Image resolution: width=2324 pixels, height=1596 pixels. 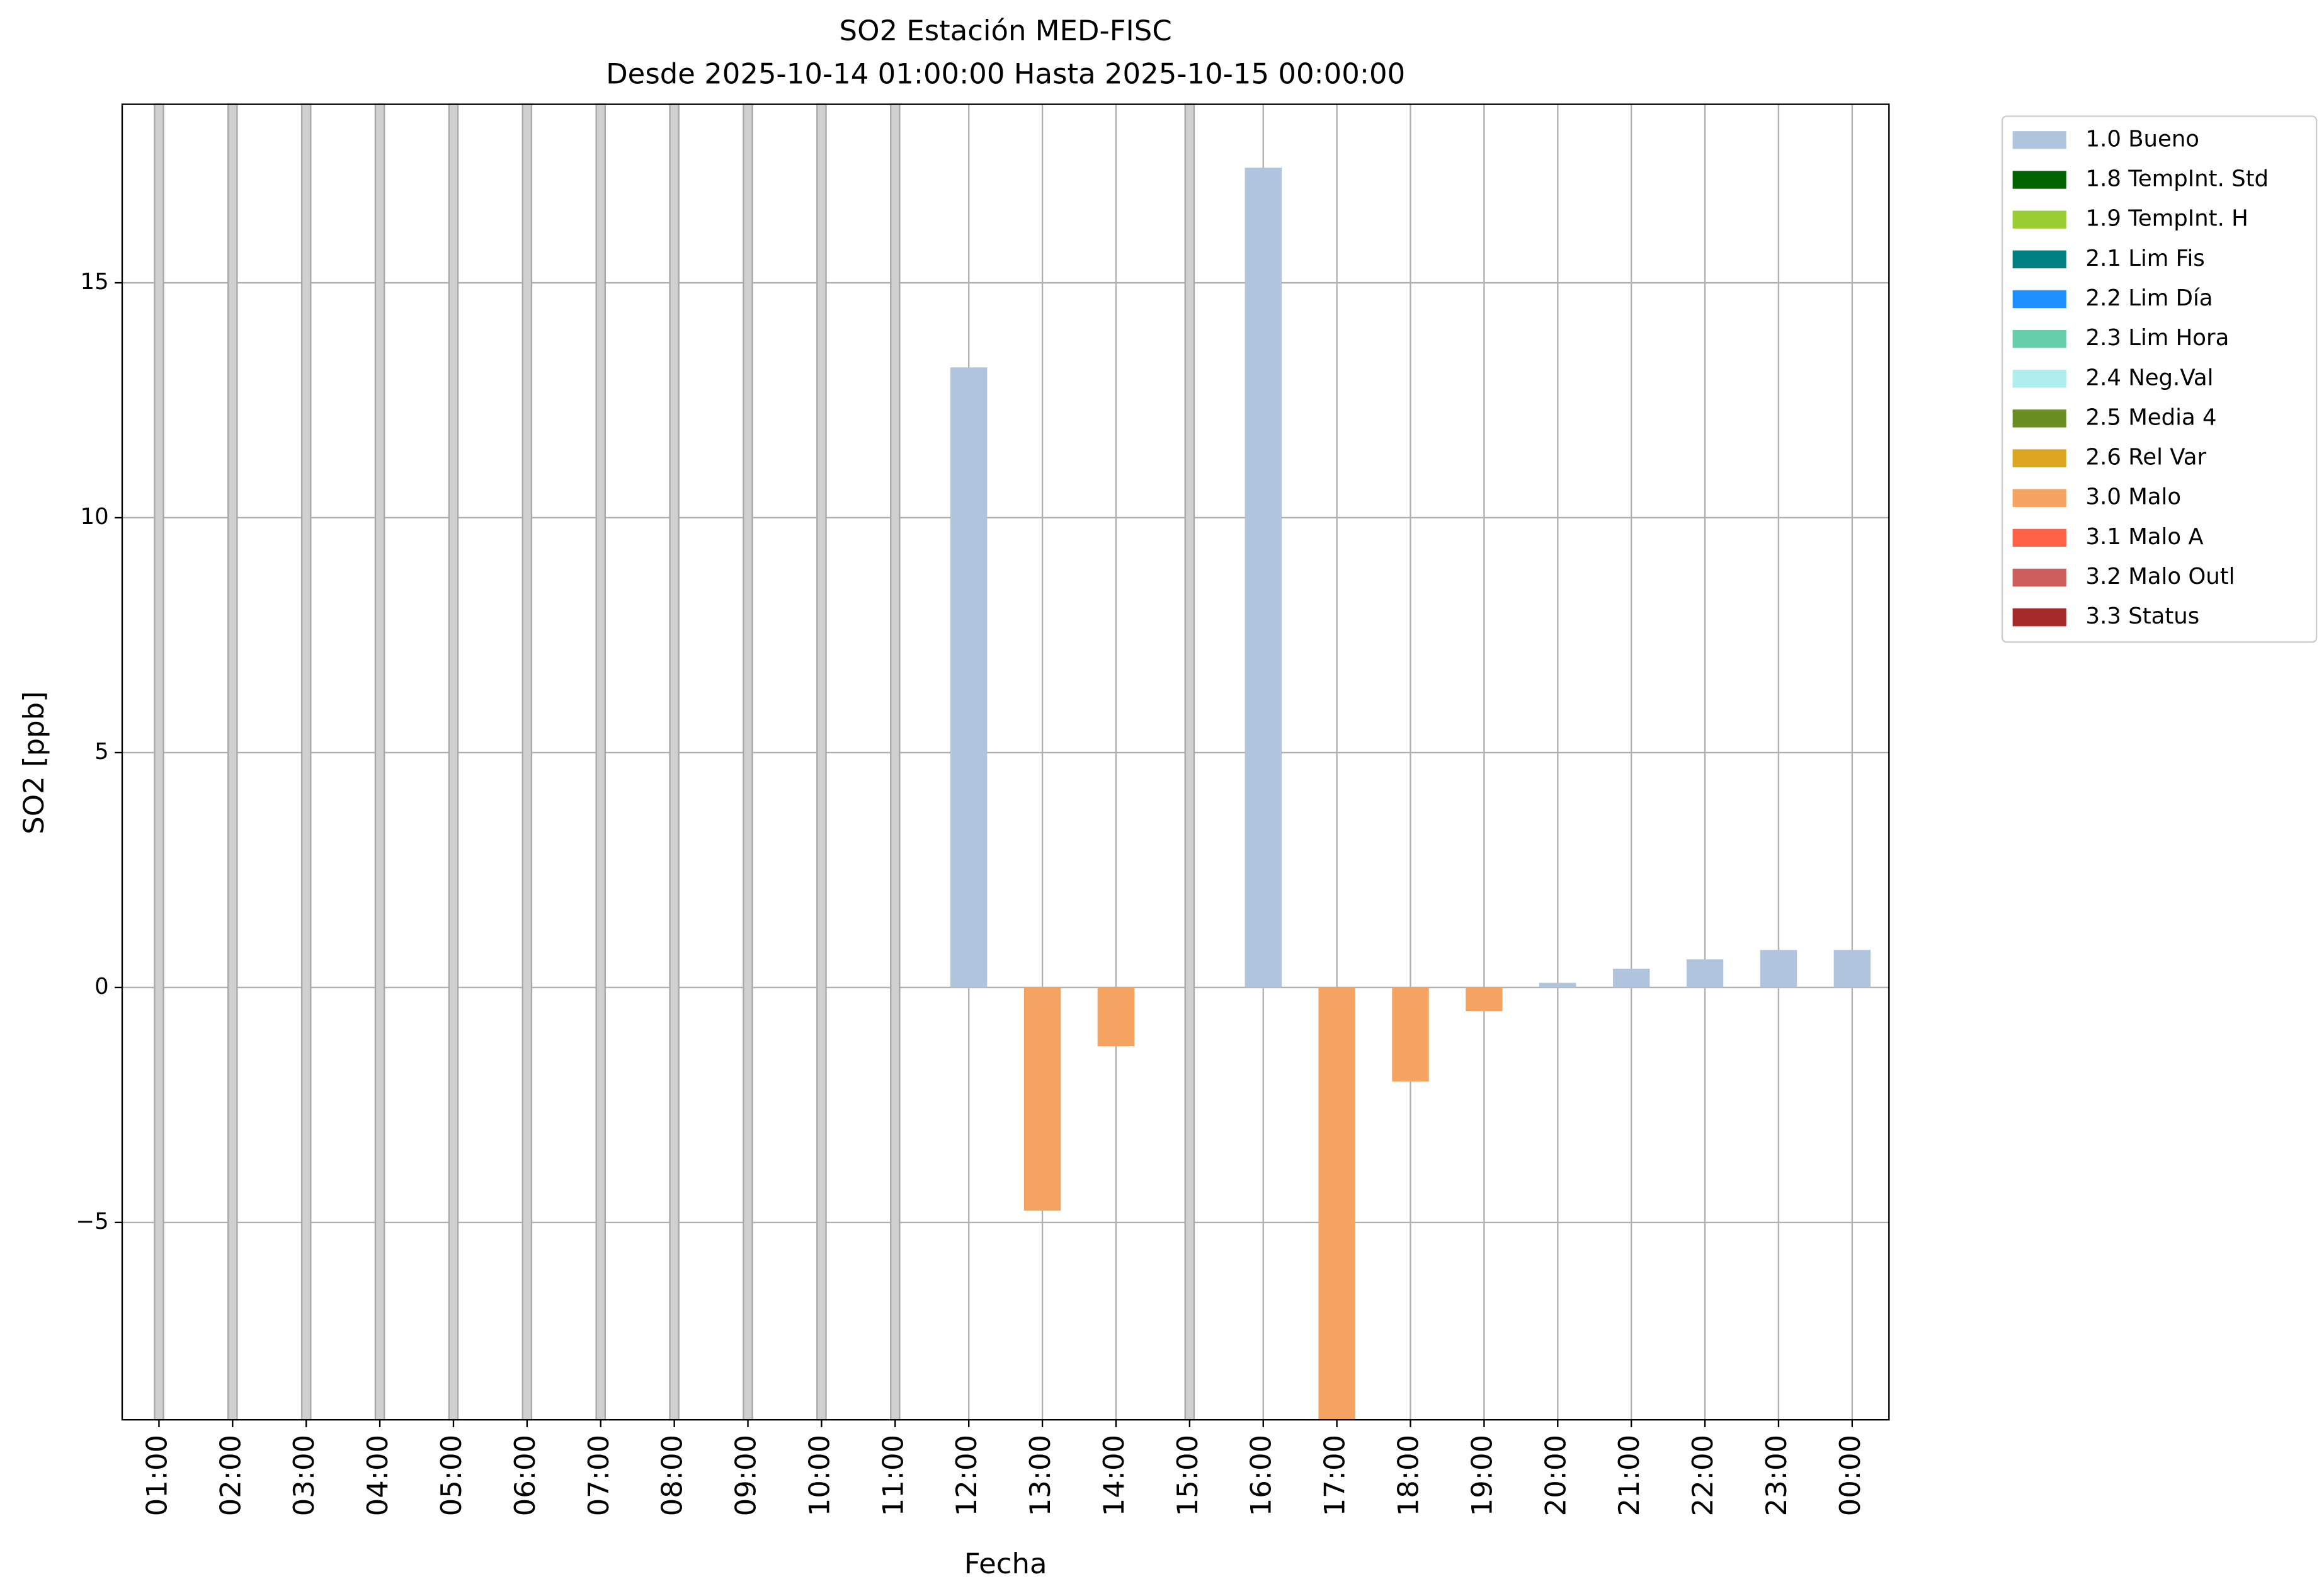 What do you see at coordinates (1481, 1476) in the screenshot?
I see `x-tick-label: 19:00` at bounding box center [1481, 1476].